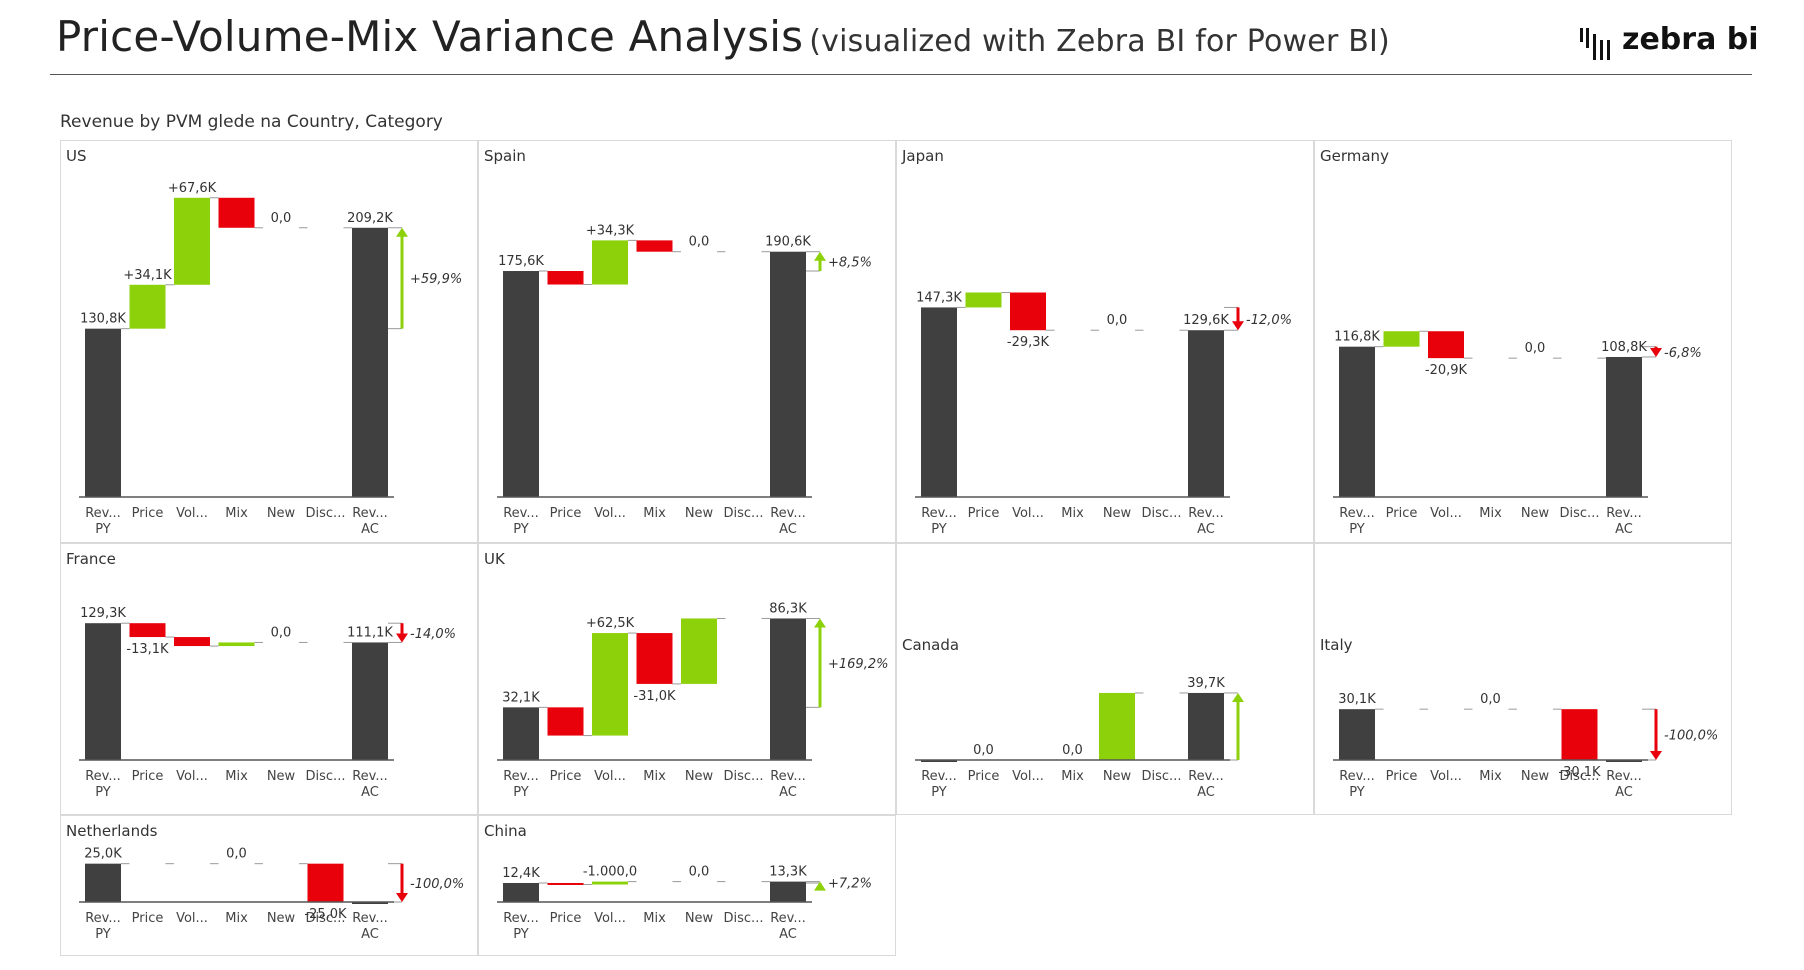 Image resolution: width=1804 pixels, height=970 pixels. What do you see at coordinates (103, 613) in the screenshot?
I see `data-label: 129,3K` at bounding box center [103, 613].